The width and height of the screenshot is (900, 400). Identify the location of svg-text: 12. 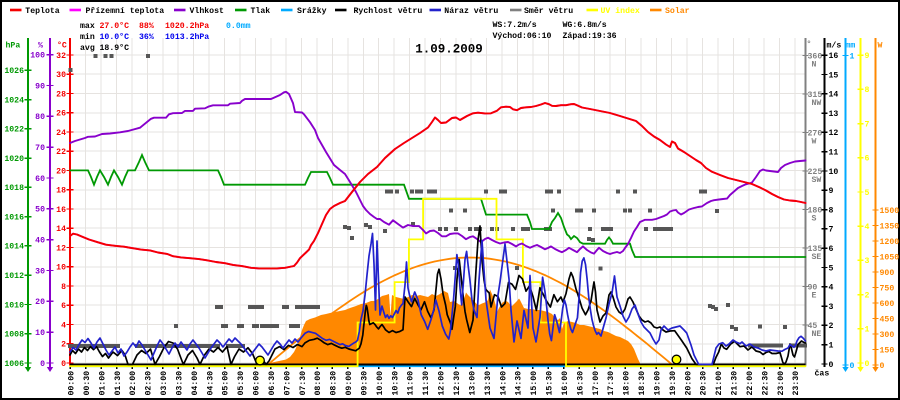
(61, 248).